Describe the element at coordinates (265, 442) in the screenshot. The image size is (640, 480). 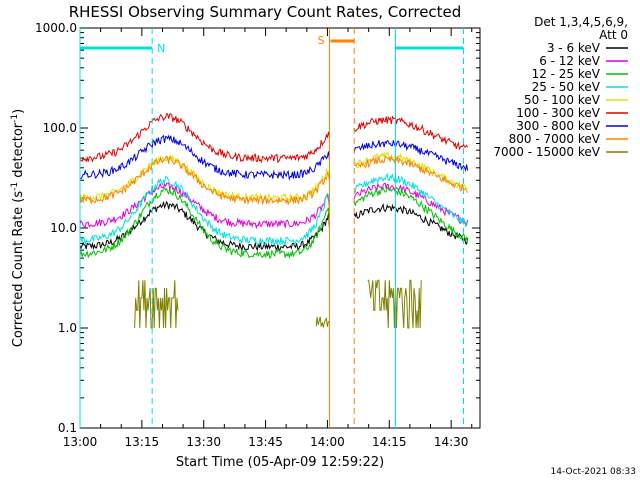
I see `x-tick-label: 13:45` at that location.